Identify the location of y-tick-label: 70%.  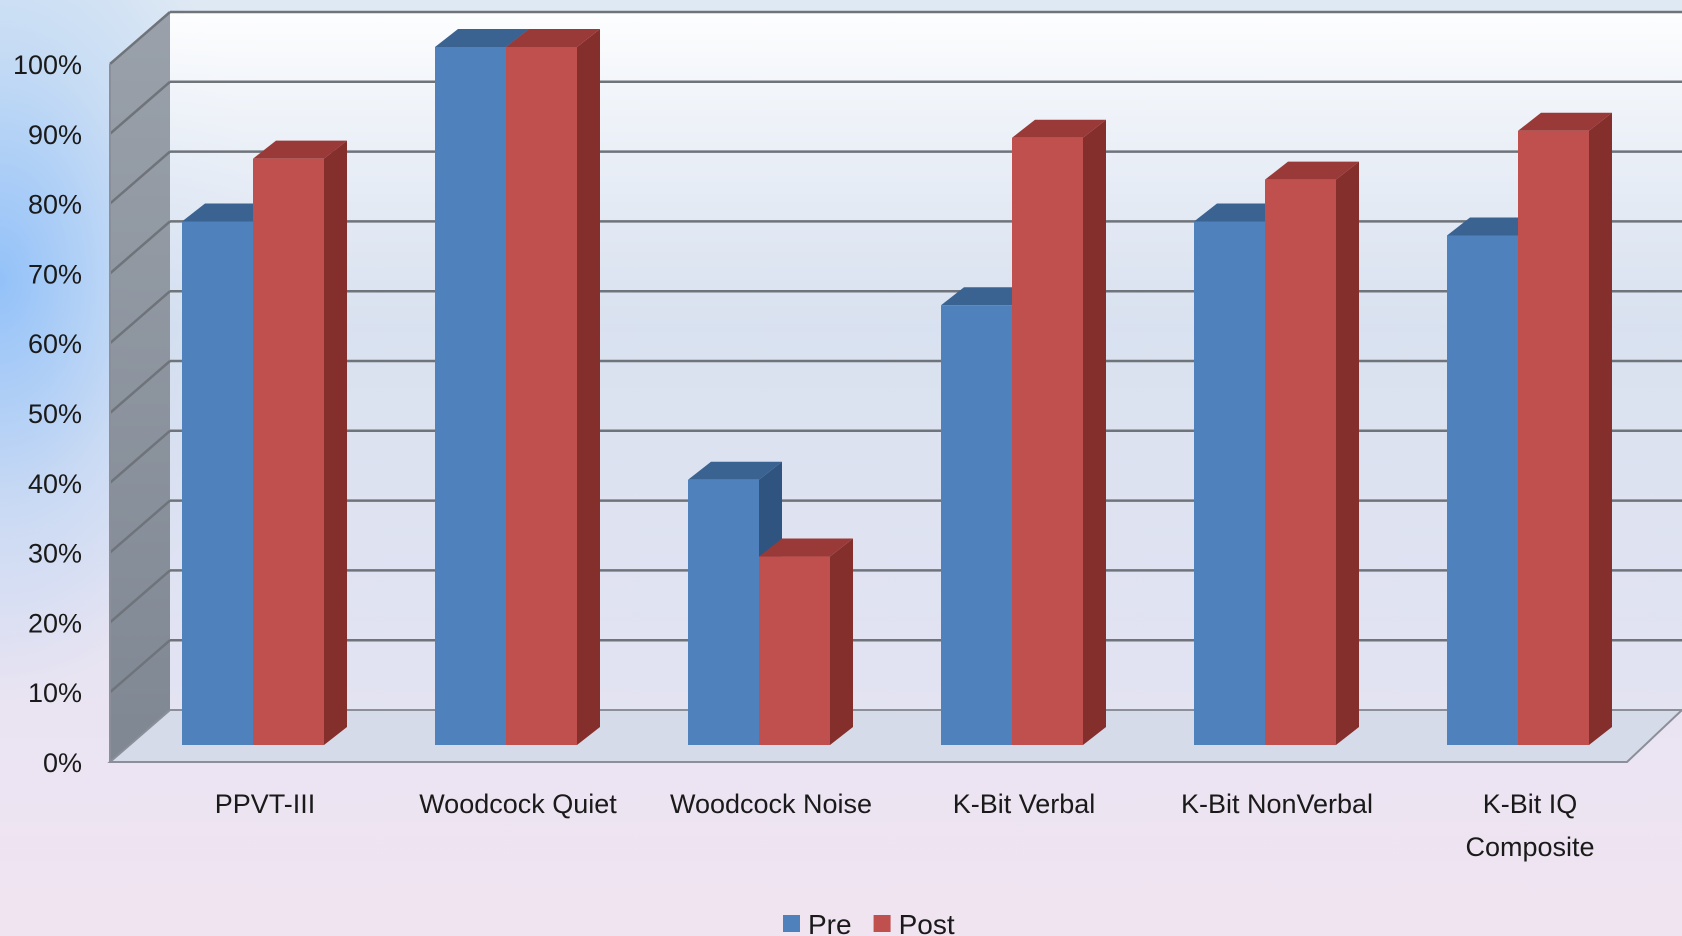
(55, 274).